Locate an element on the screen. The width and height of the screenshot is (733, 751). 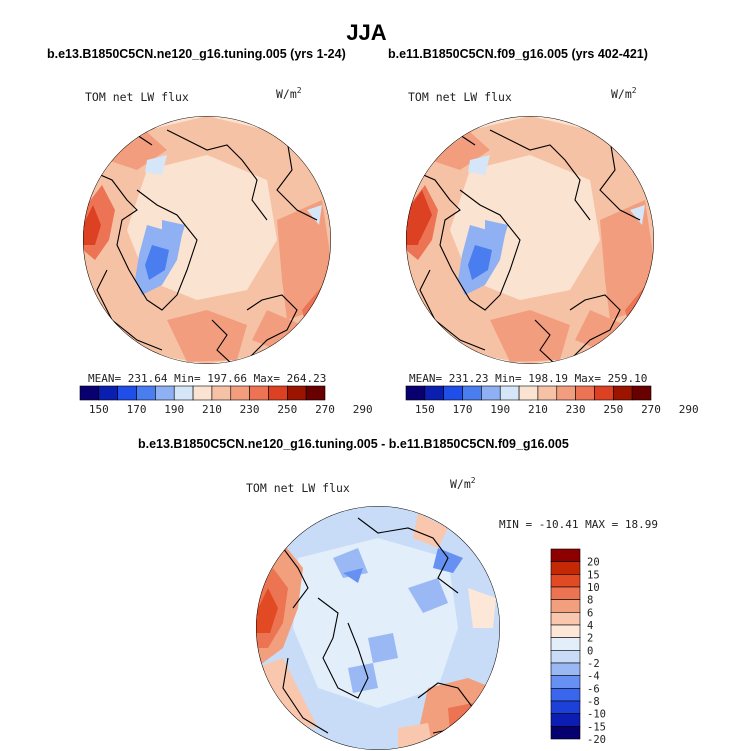
diff-units: W/m2 is located at coordinates (463, 483).